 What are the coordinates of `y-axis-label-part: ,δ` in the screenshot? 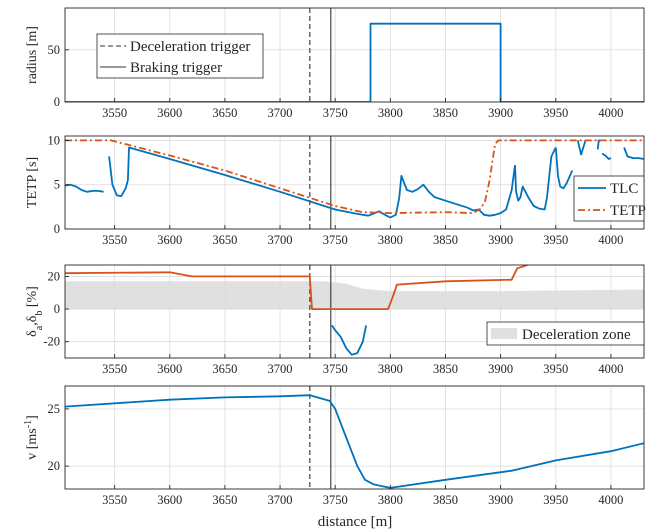 It's located at (32, 320).